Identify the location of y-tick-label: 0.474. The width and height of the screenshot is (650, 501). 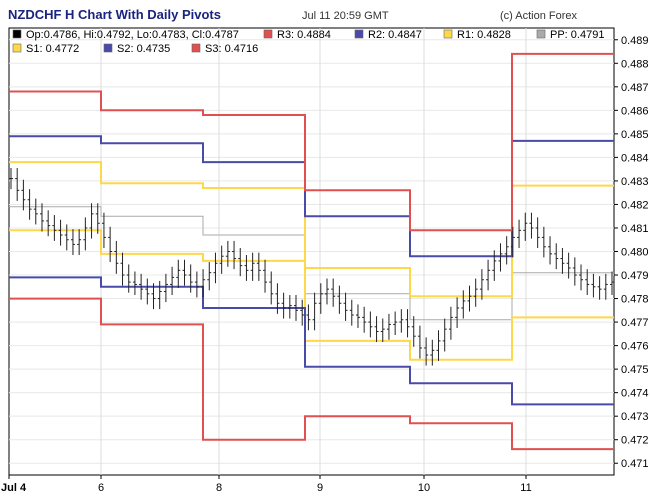
(635, 394).